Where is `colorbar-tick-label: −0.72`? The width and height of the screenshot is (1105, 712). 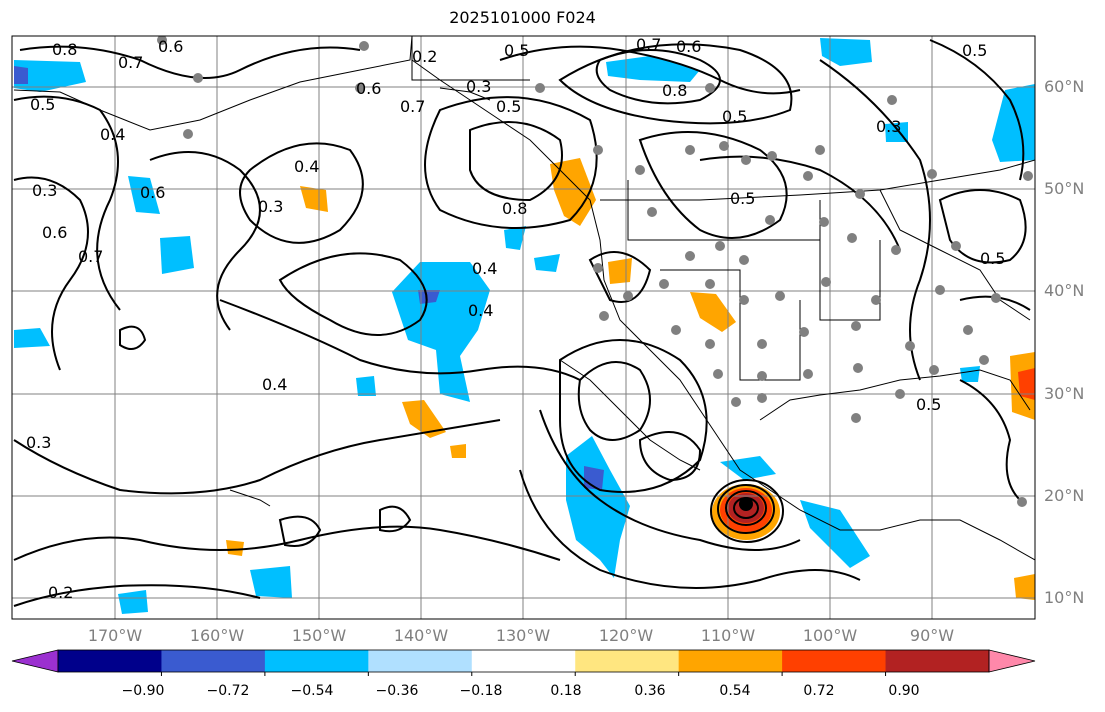 colorbar-tick-label: −0.72 is located at coordinates (228, 691).